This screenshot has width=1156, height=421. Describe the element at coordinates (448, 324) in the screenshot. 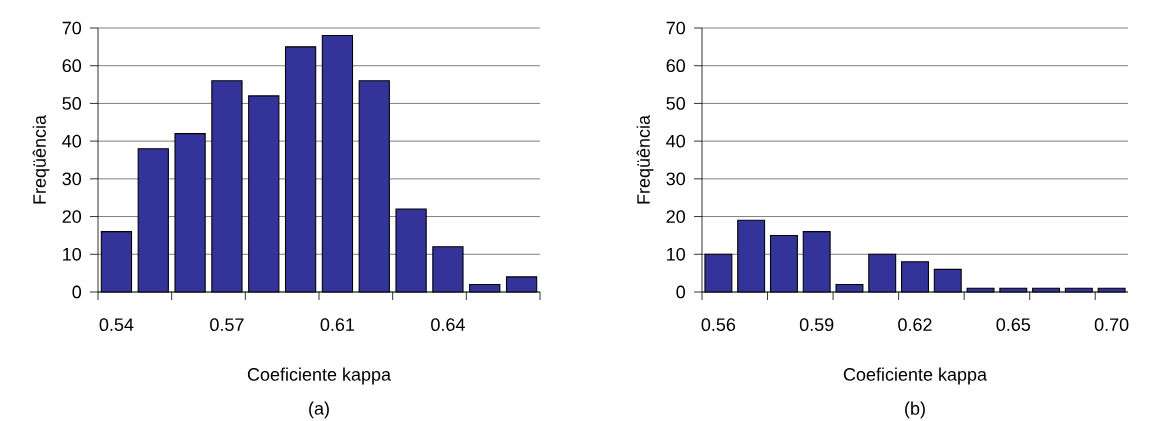

I see `x-tick-label: 0.64` at that location.